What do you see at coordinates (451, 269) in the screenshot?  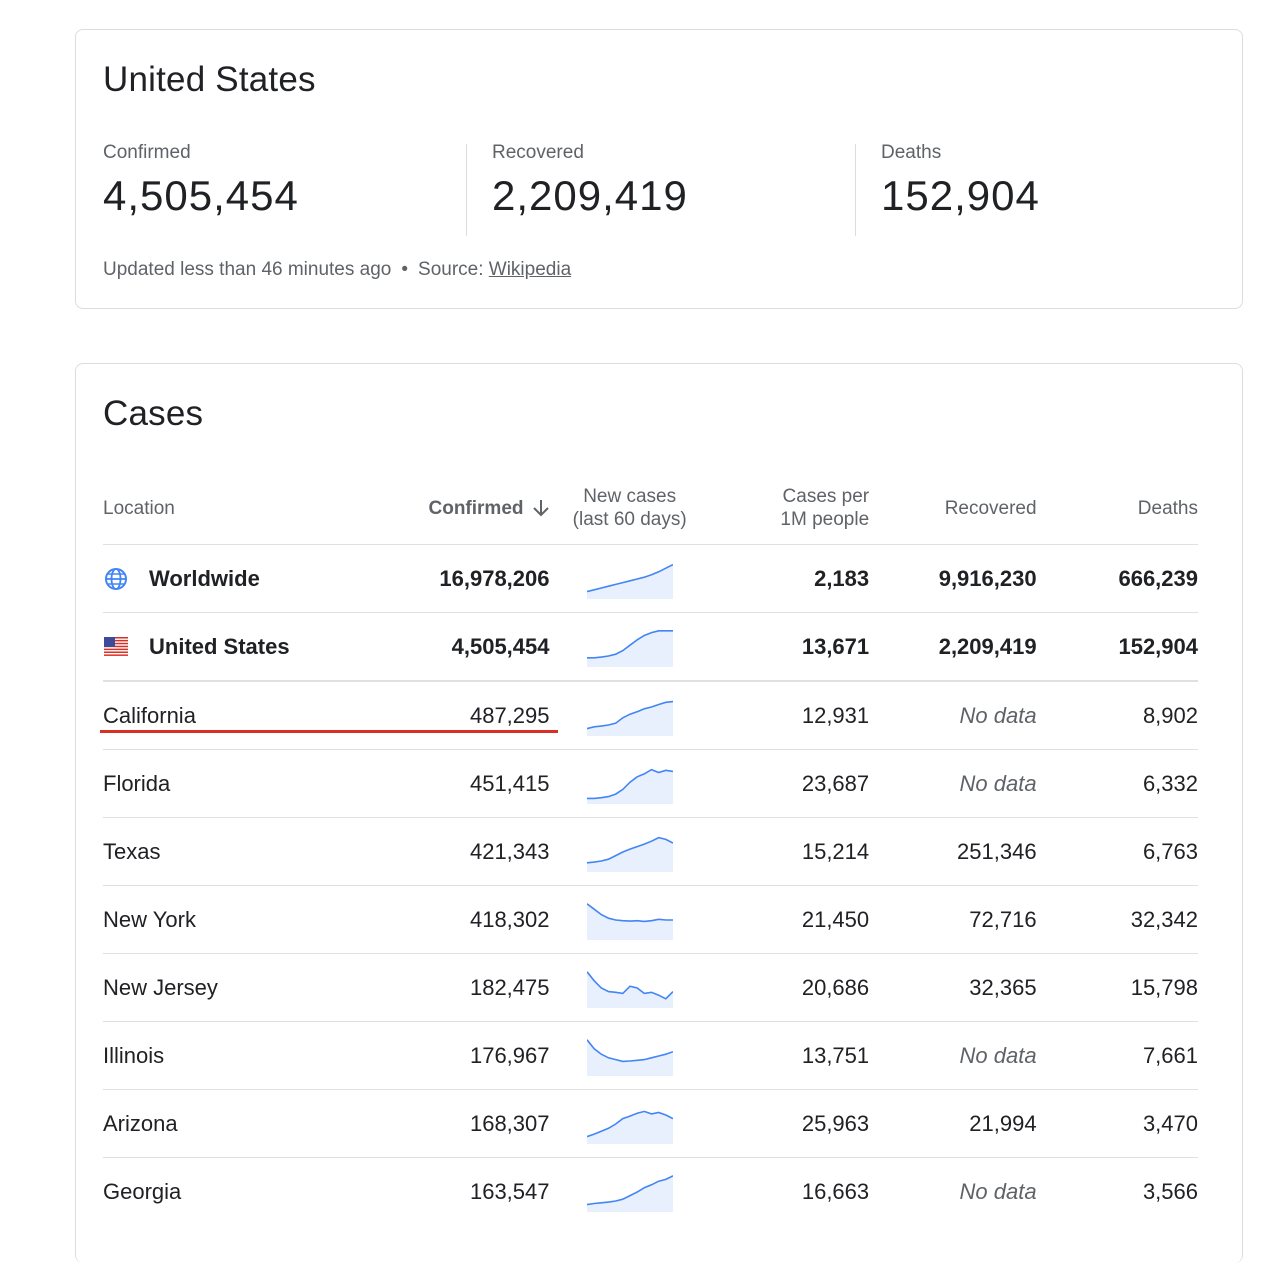 I see `source-label: Source:` at bounding box center [451, 269].